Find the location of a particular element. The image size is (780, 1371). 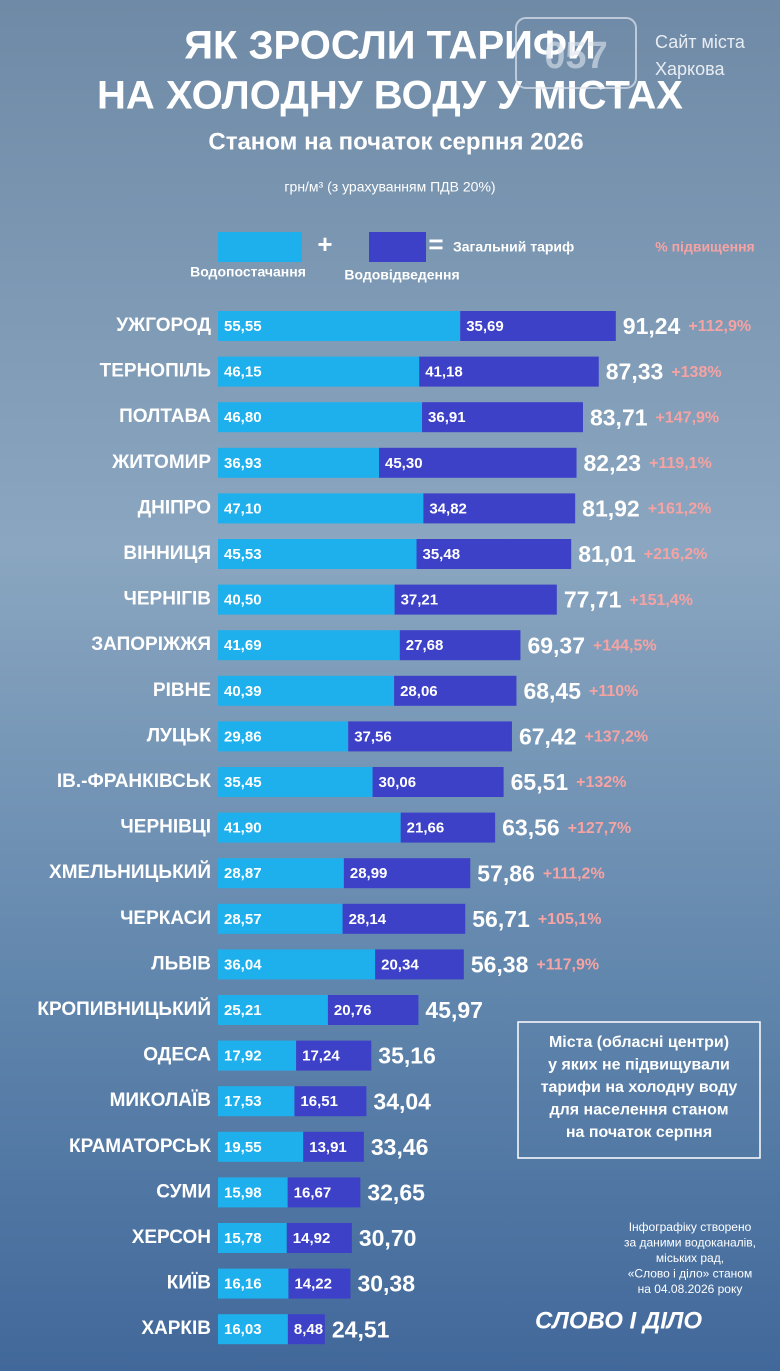

increase-label: +151,4% is located at coordinates (661, 600).